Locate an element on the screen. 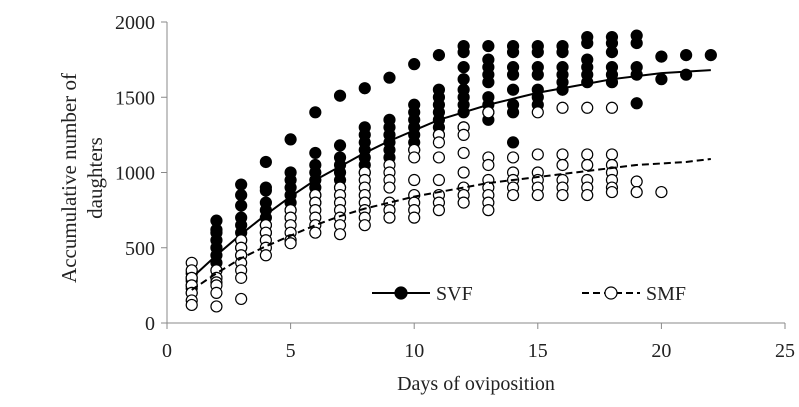 The height and width of the screenshot is (407, 799). y-axis-label: Accumulative number of daughters is located at coordinates (82, 178).